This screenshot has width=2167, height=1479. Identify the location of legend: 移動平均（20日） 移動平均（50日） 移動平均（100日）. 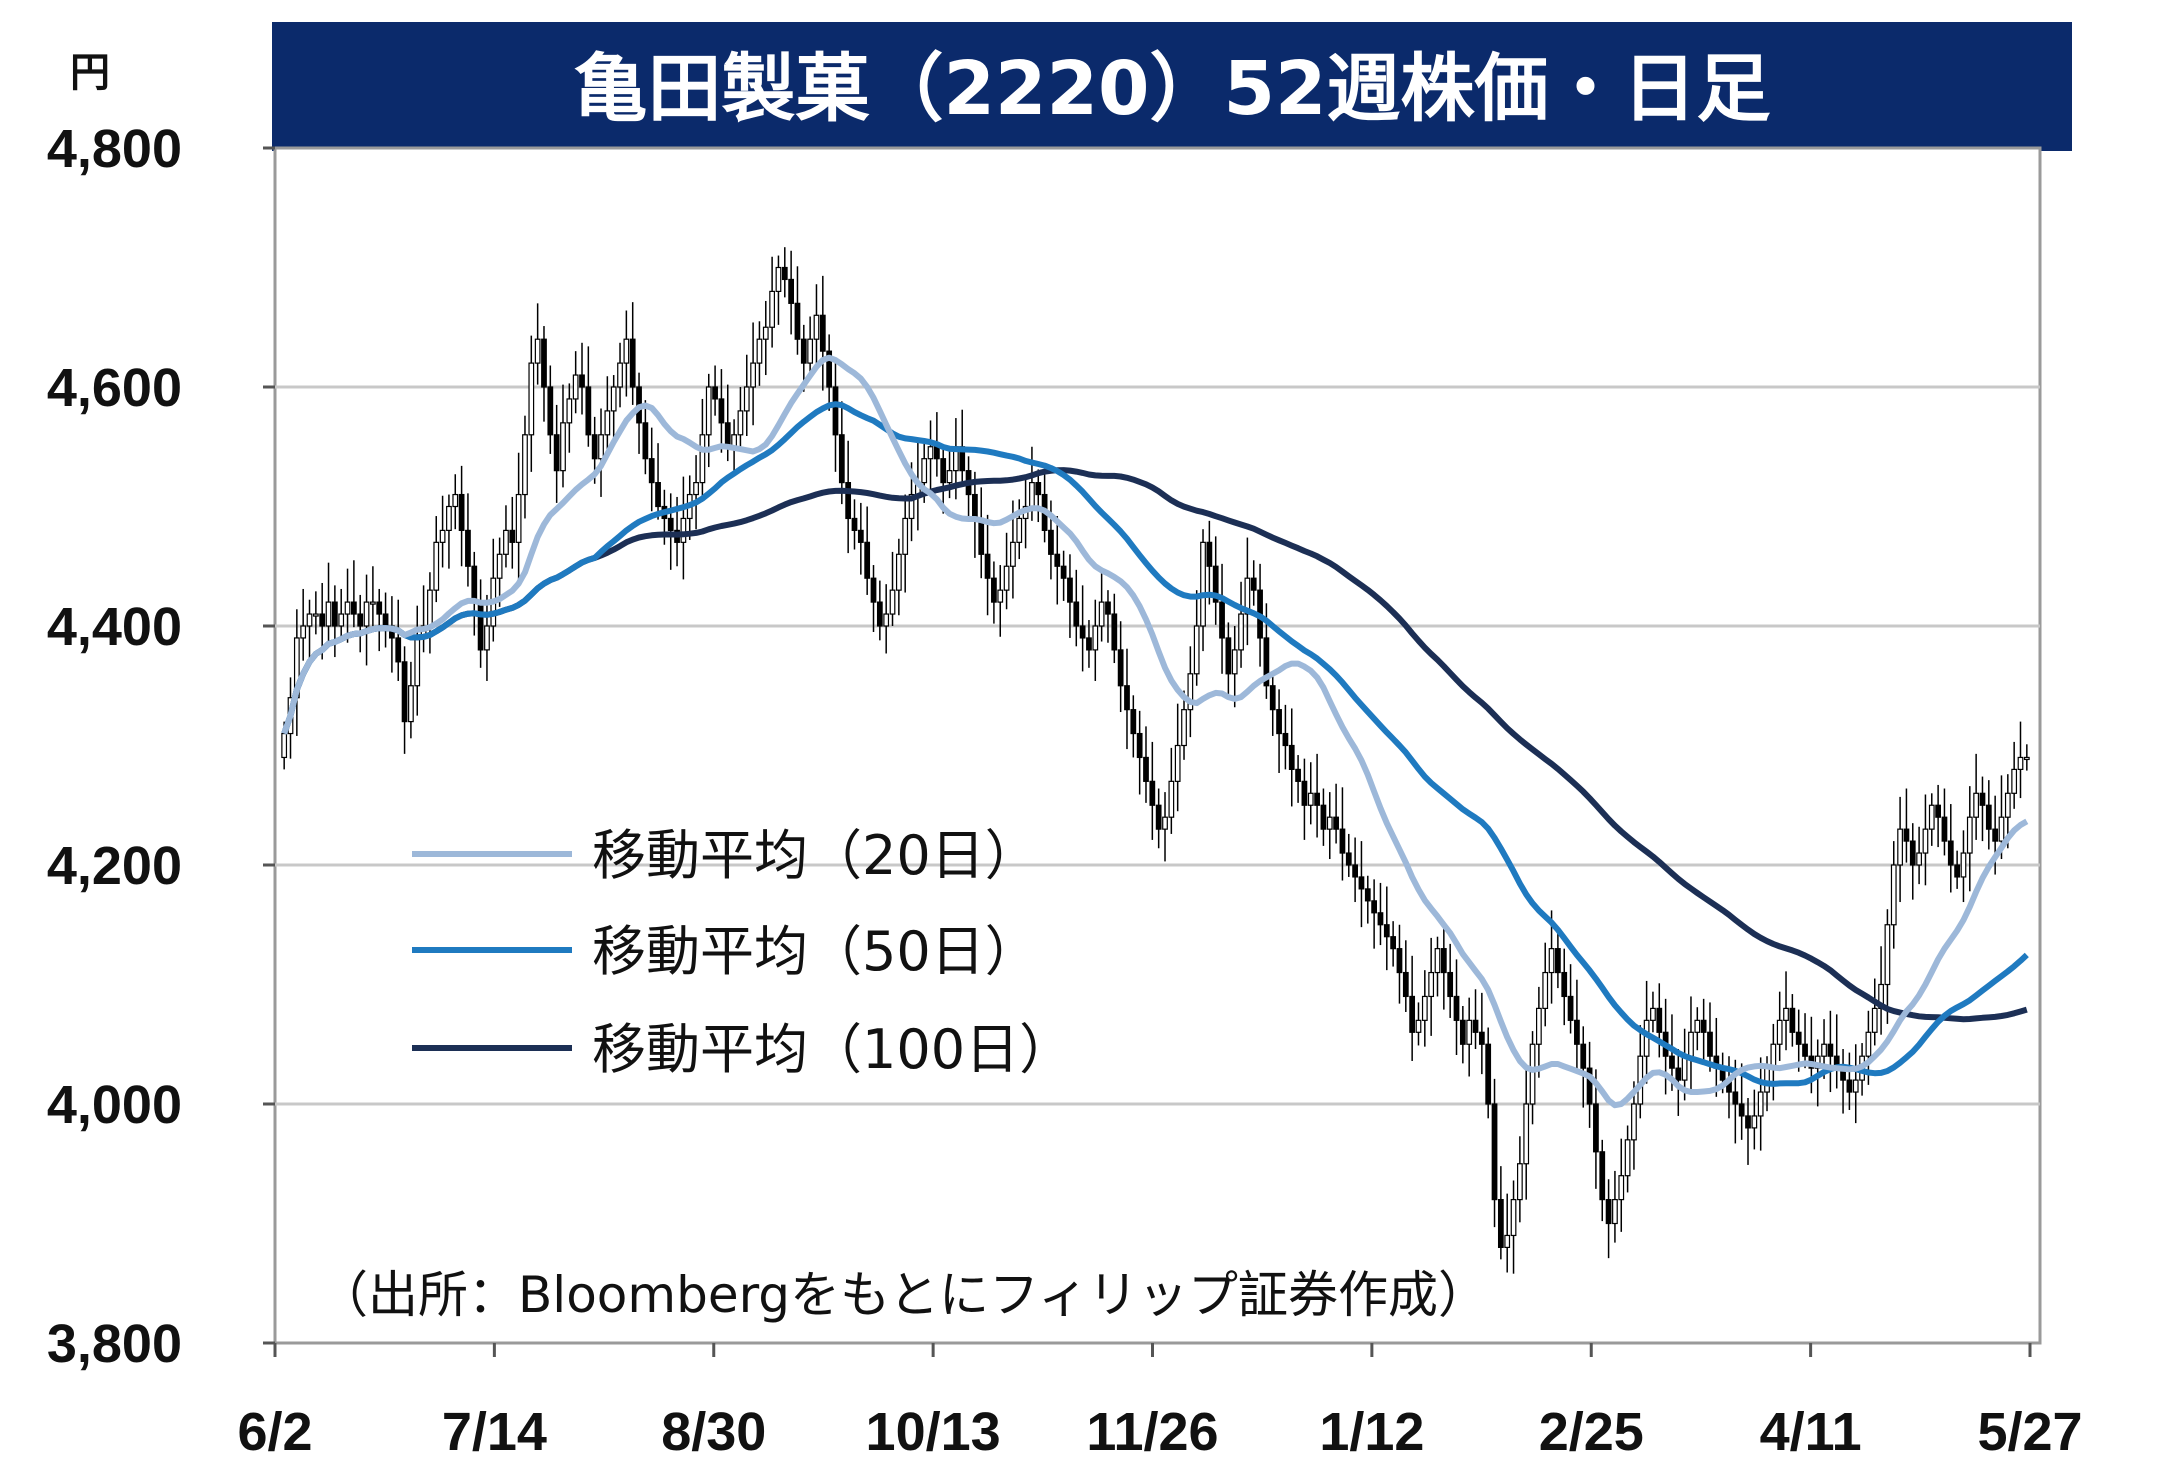
(742, 952).